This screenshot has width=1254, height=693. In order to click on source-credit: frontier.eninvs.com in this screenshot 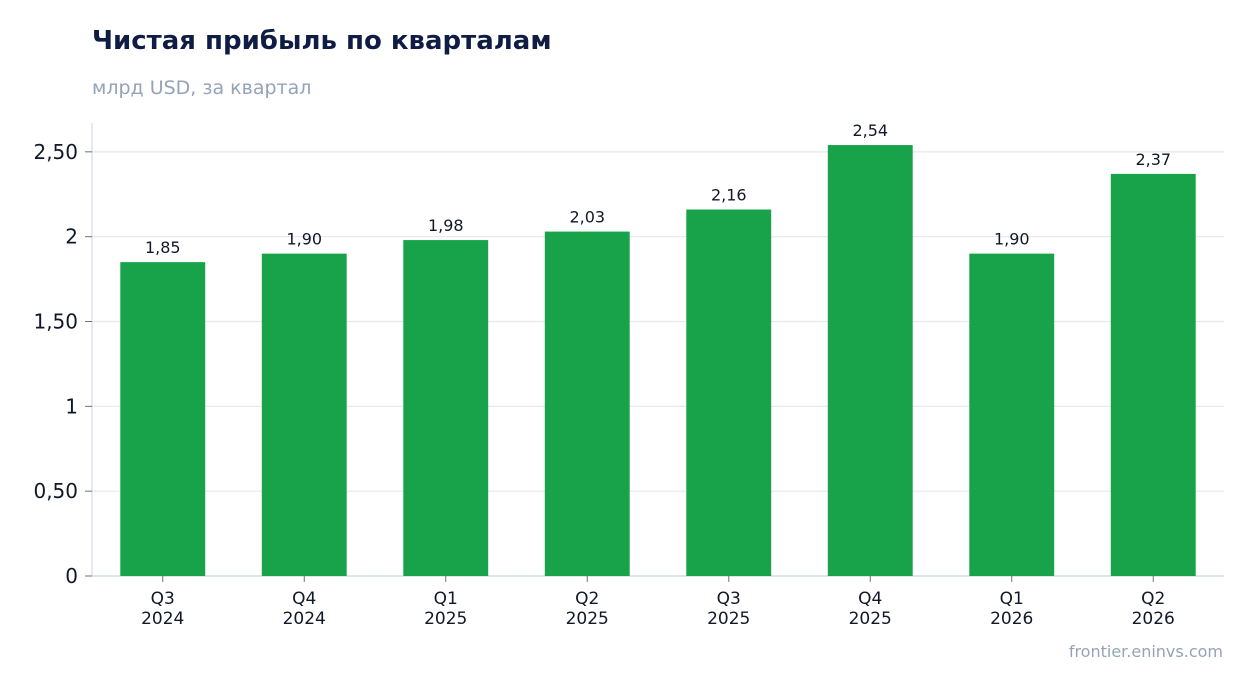, I will do `click(1145, 651)`.